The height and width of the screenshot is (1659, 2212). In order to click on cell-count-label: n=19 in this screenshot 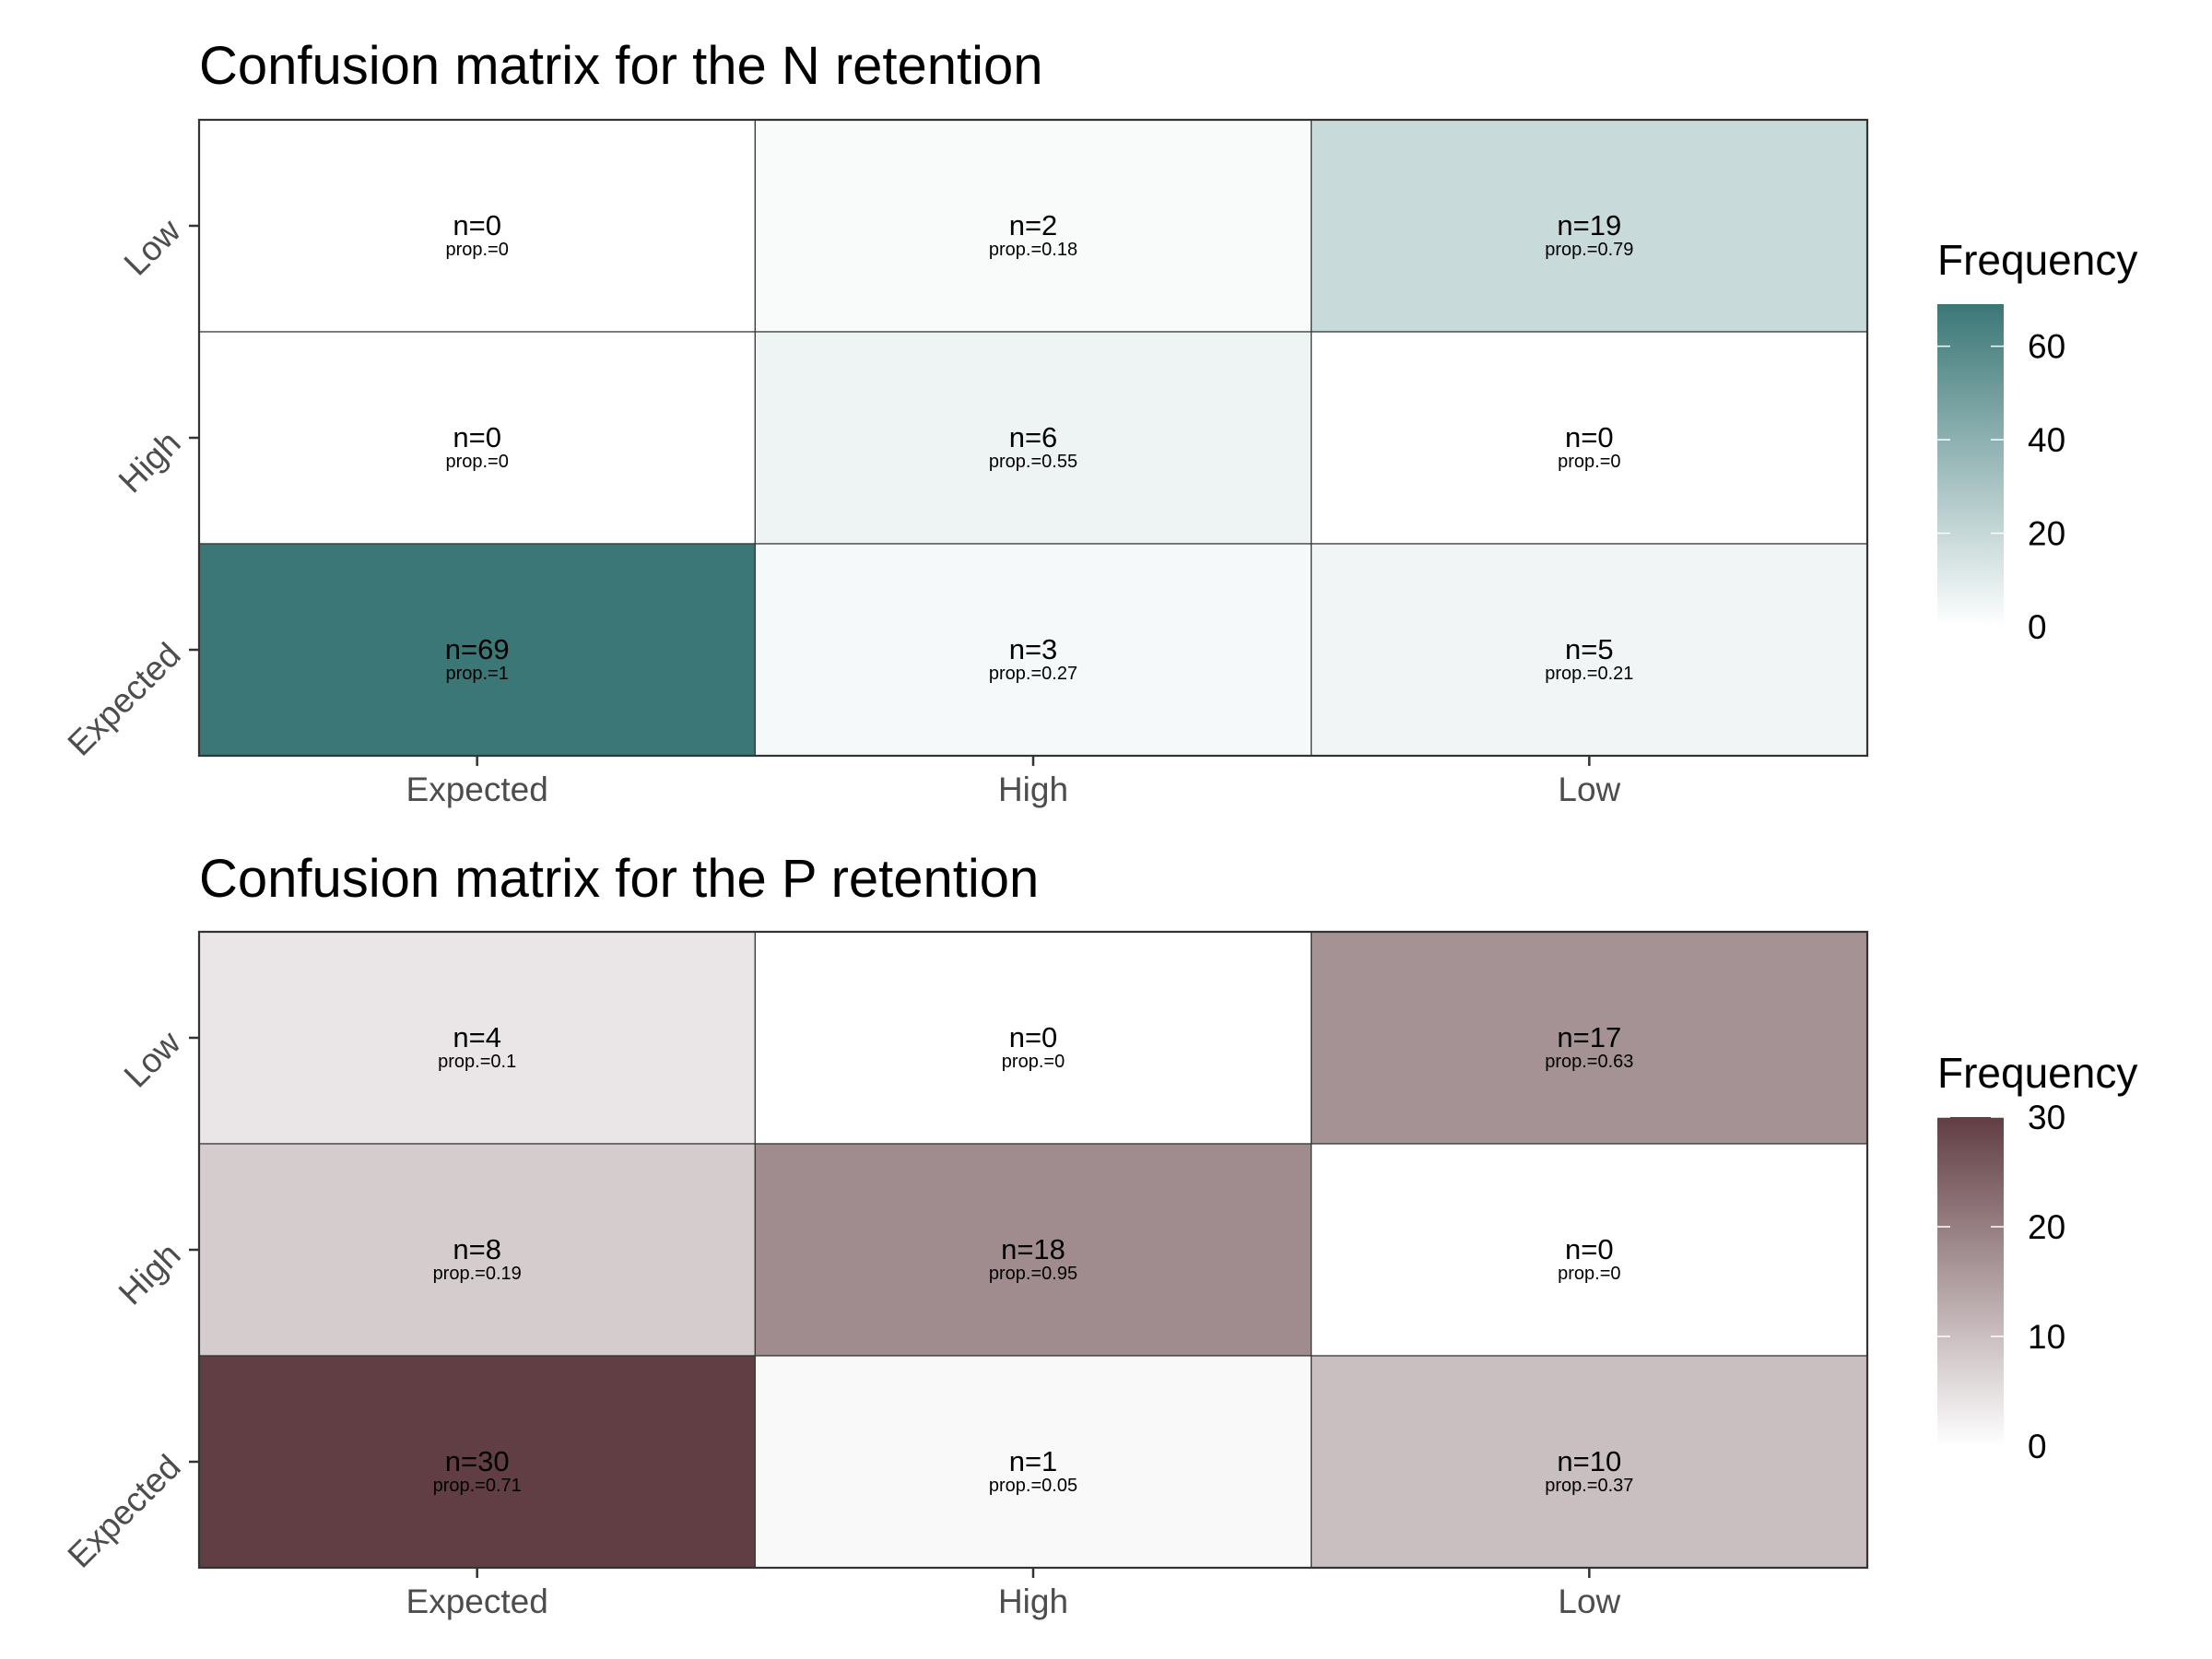, I will do `click(1589, 225)`.